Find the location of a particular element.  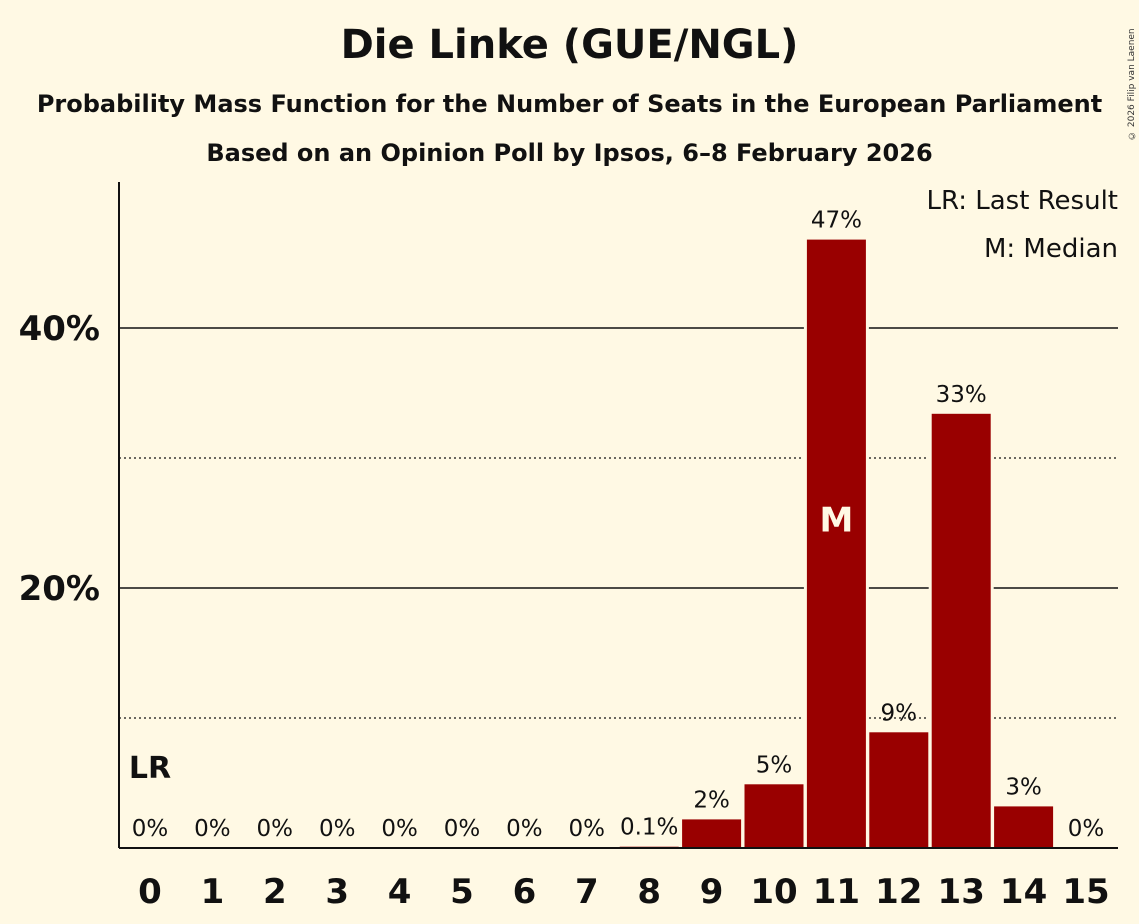

x-tick-label: 10 is located at coordinates (773, 892).